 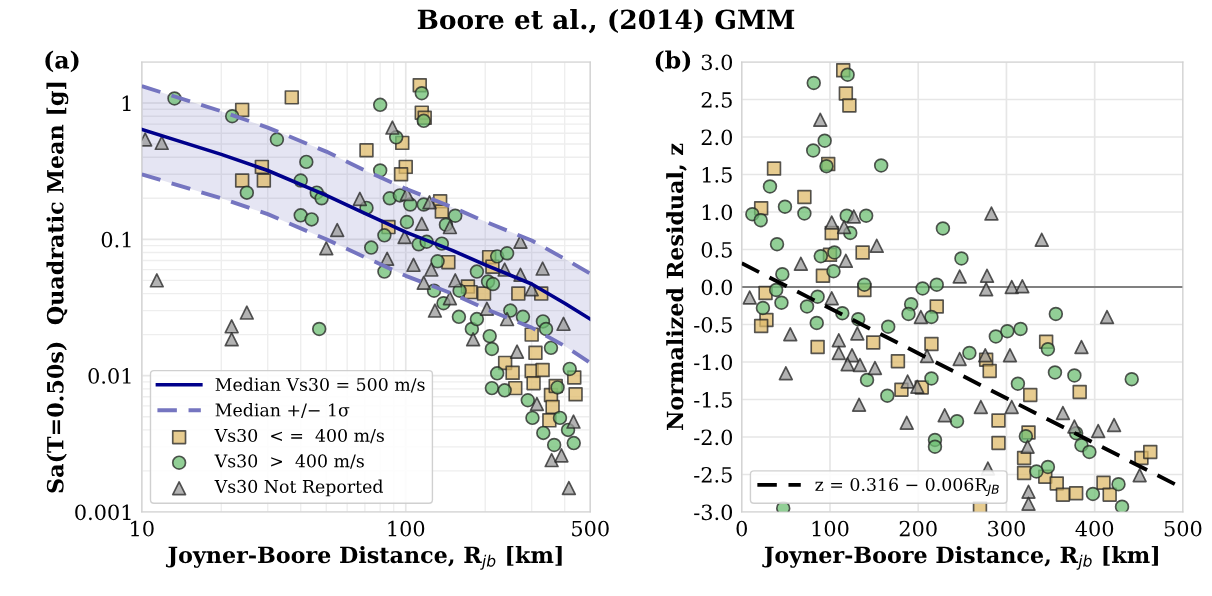 I want to click on x-tick-label: 200, so click(x=918, y=528).